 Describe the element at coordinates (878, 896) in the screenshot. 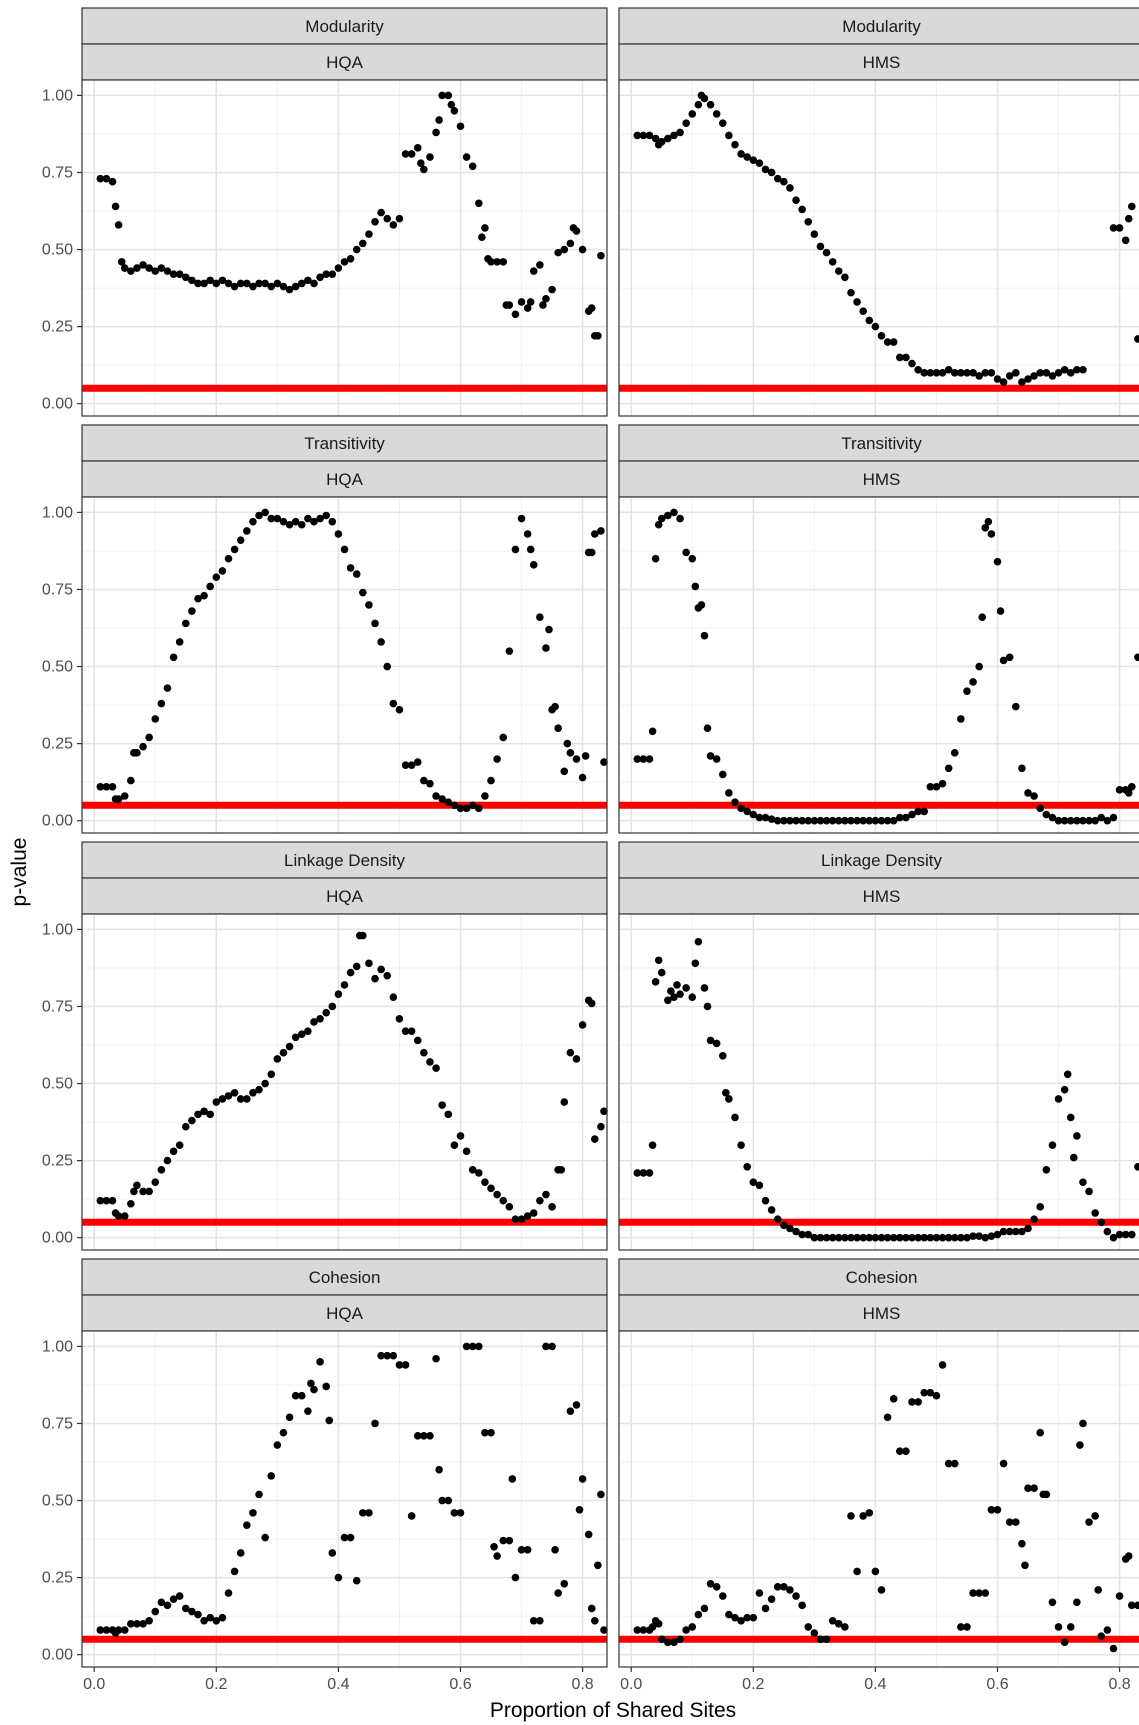

I see `facet-strip` at that location.